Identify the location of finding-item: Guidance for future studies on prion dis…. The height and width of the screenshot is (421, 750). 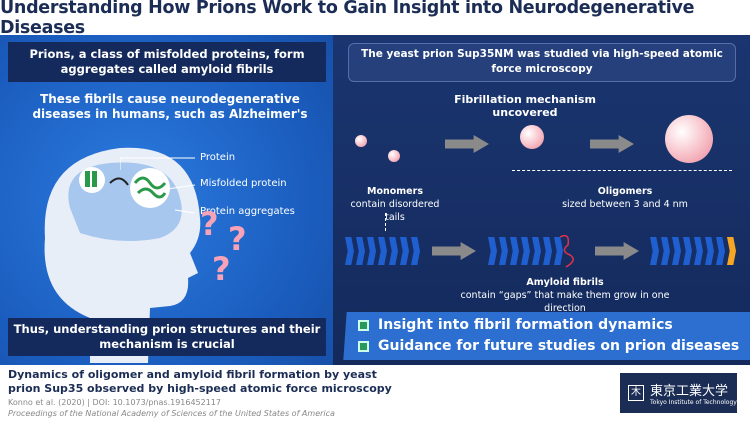
(548, 346).